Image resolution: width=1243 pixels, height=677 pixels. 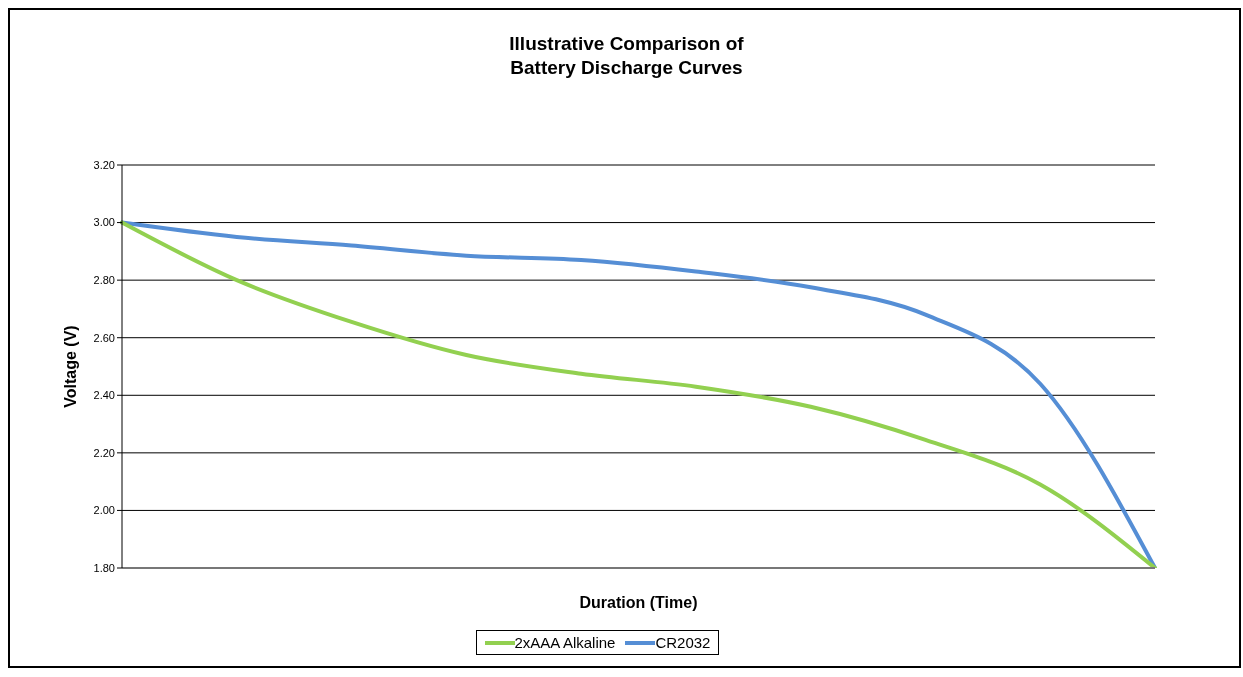 I want to click on y-tick-label: 2.60, so click(x=104, y=337).